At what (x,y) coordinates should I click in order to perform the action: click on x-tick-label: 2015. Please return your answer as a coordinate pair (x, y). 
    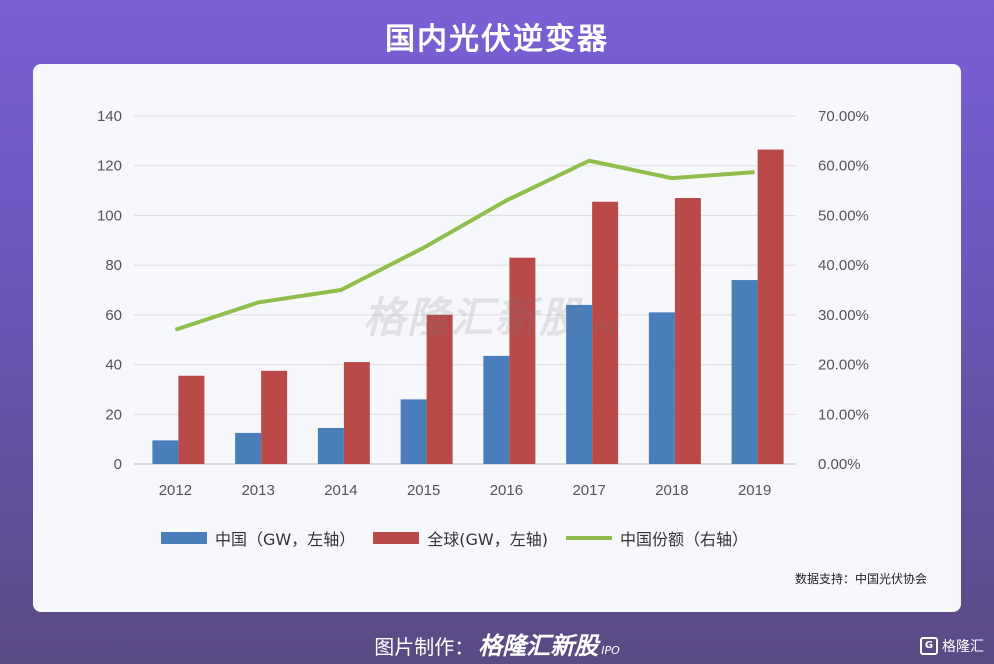
    Looking at the image, I should click on (423, 490).